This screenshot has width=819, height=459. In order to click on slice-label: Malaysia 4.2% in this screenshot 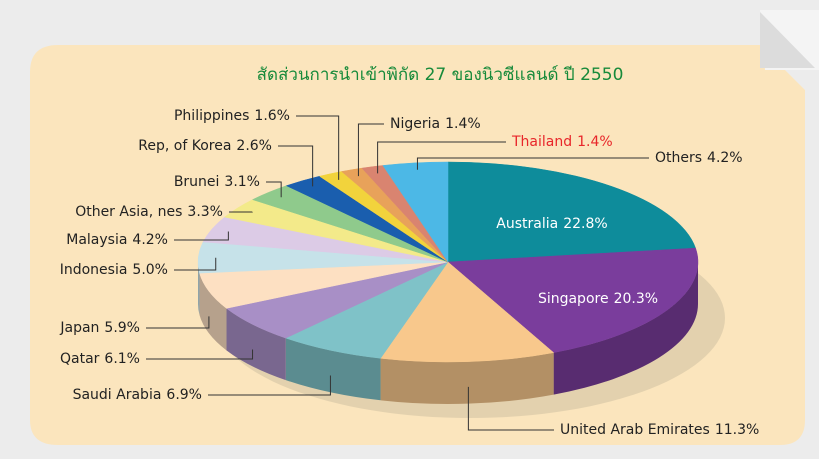, I will do `click(117, 240)`.